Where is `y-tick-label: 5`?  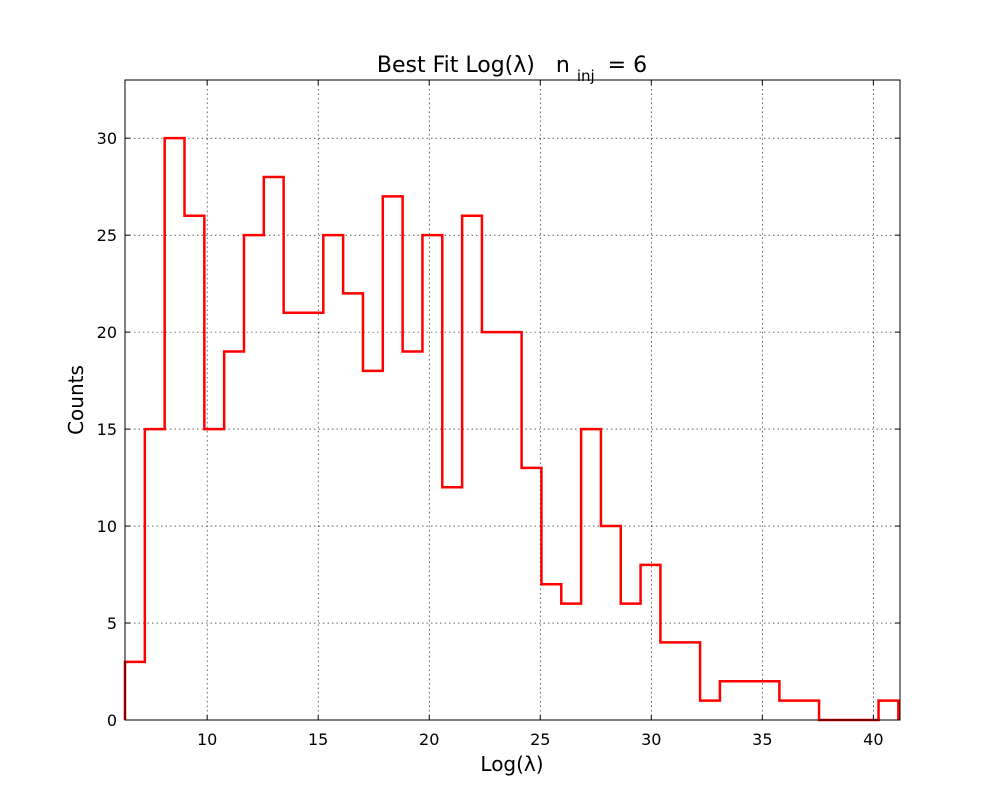
y-tick-label: 5 is located at coordinates (112, 623).